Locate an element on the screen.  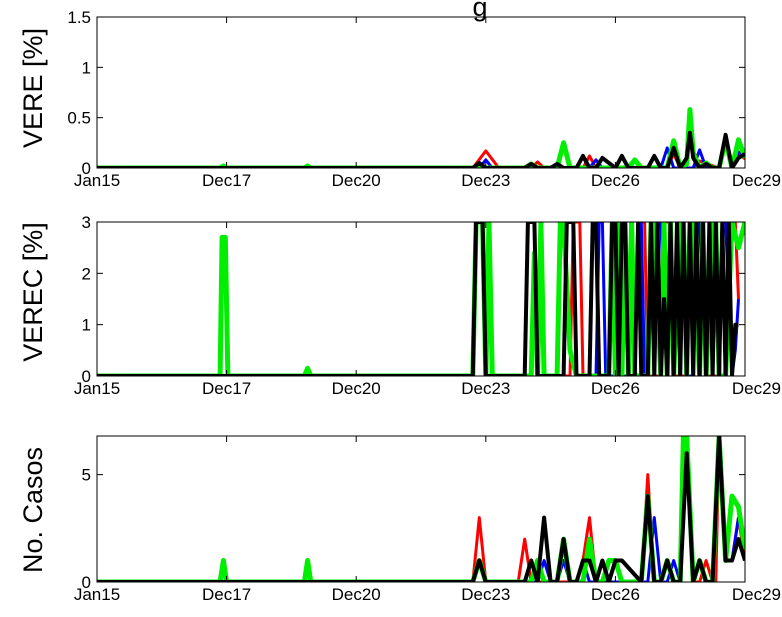
y-tick-label: 0.5 is located at coordinates (79, 118).